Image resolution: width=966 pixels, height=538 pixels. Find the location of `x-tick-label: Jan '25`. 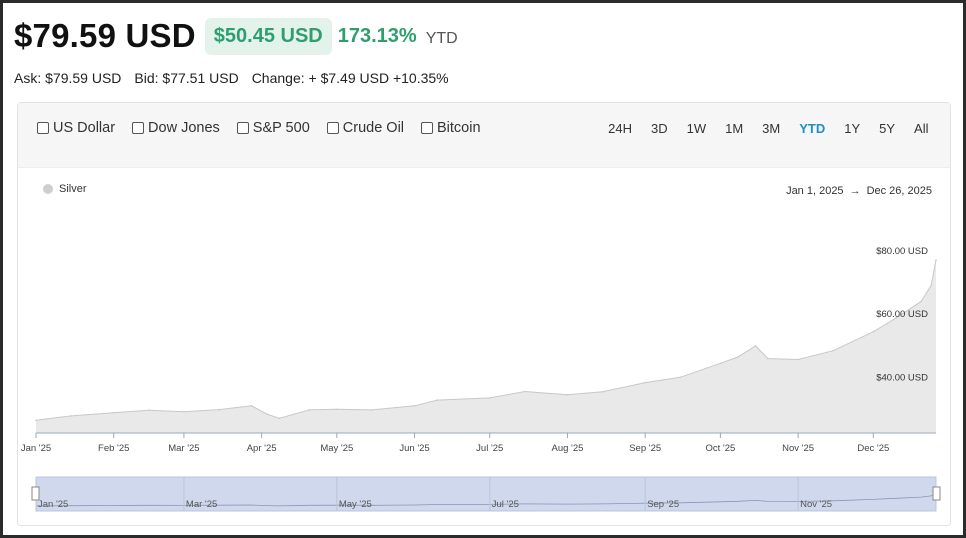

x-tick-label: Jan '25 is located at coordinates (36, 448).